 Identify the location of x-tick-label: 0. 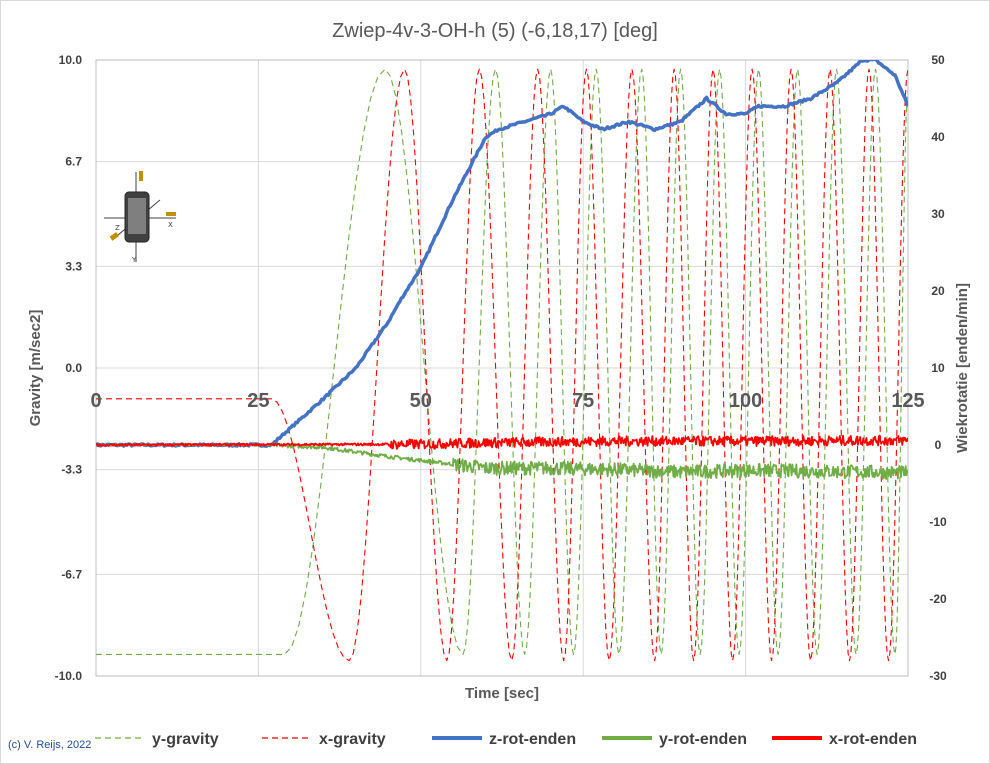
(95, 401).